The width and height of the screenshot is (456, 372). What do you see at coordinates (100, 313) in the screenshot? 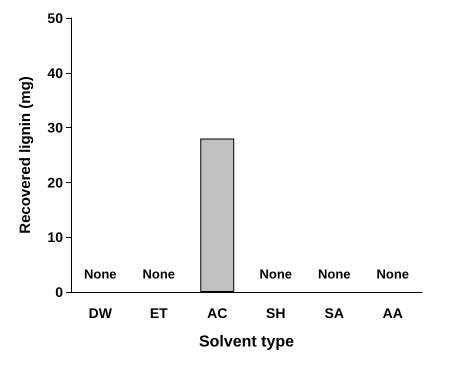
I see `x-tick-label: DW` at bounding box center [100, 313].